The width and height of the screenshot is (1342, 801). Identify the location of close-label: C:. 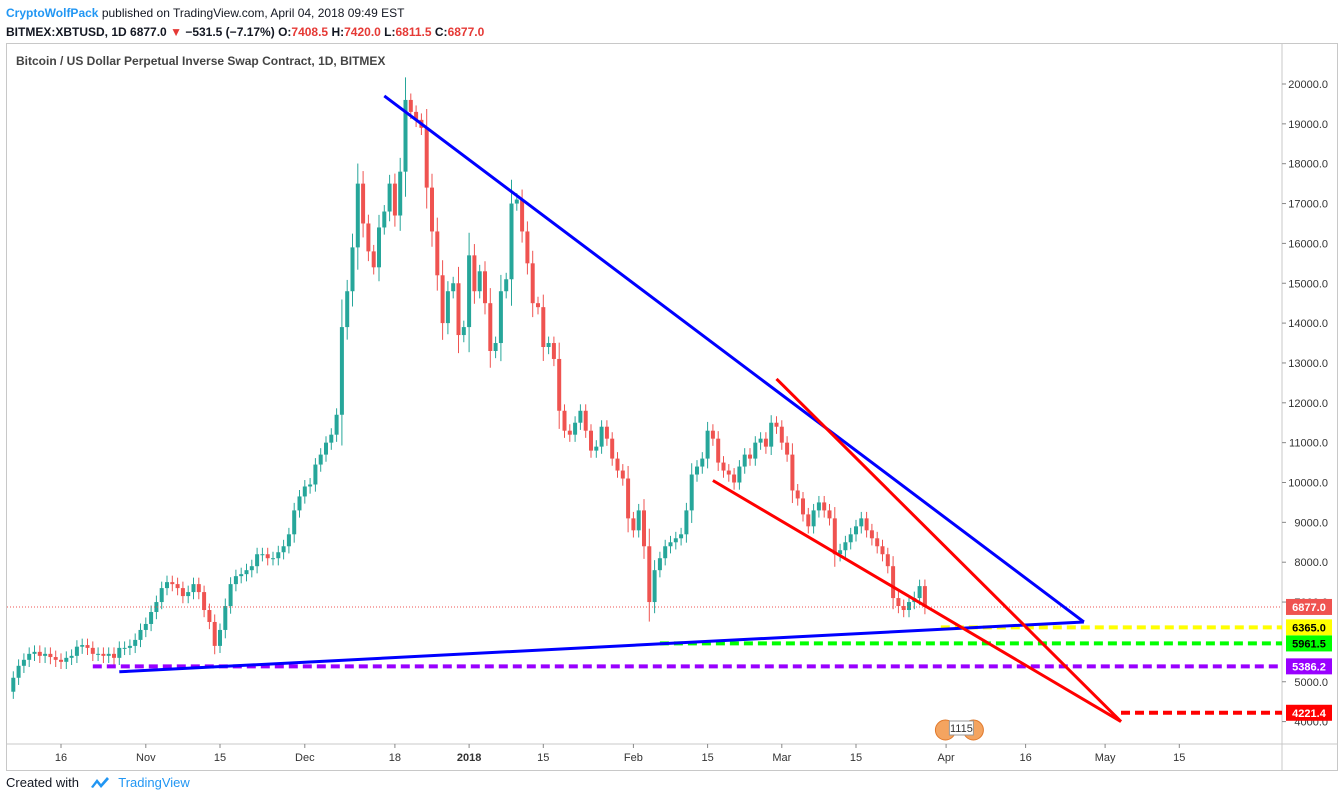
(441, 32).